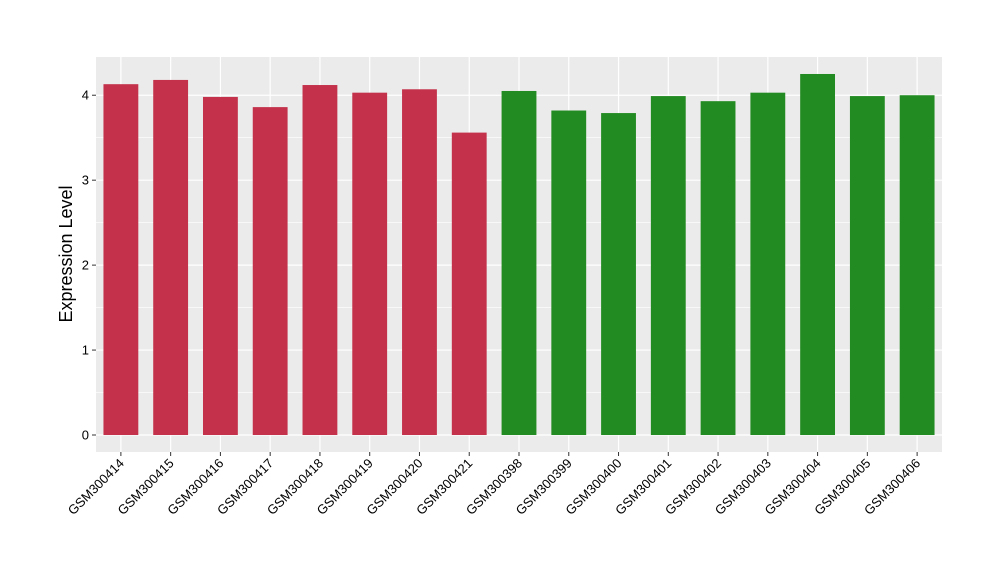  What do you see at coordinates (618, 274) in the screenshot?
I see `bar-gsm300400` at bounding box center [618, 274].